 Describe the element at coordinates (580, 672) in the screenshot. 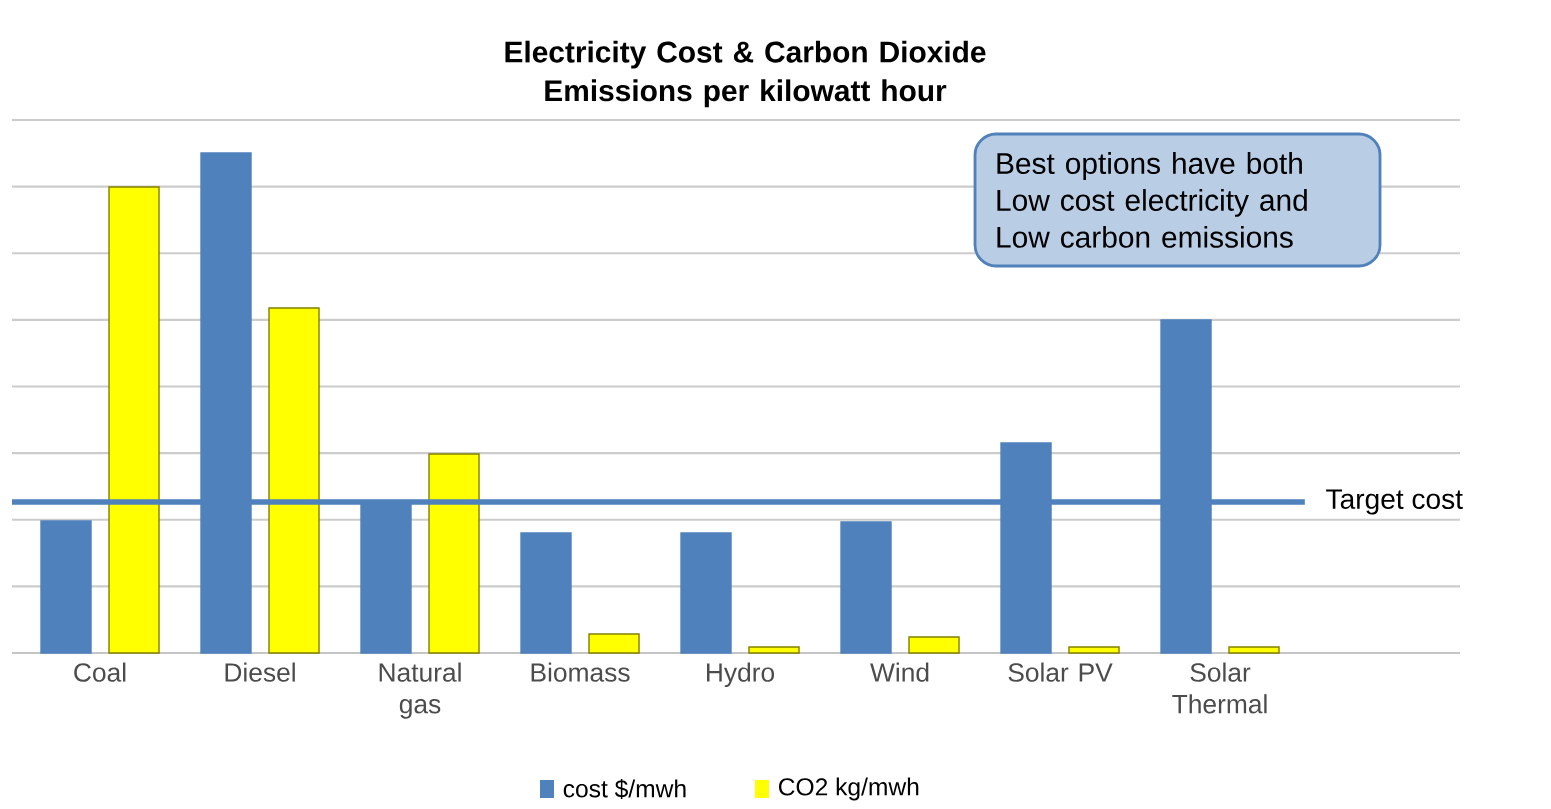

I see `x-tick-label: Biomass` at that location.